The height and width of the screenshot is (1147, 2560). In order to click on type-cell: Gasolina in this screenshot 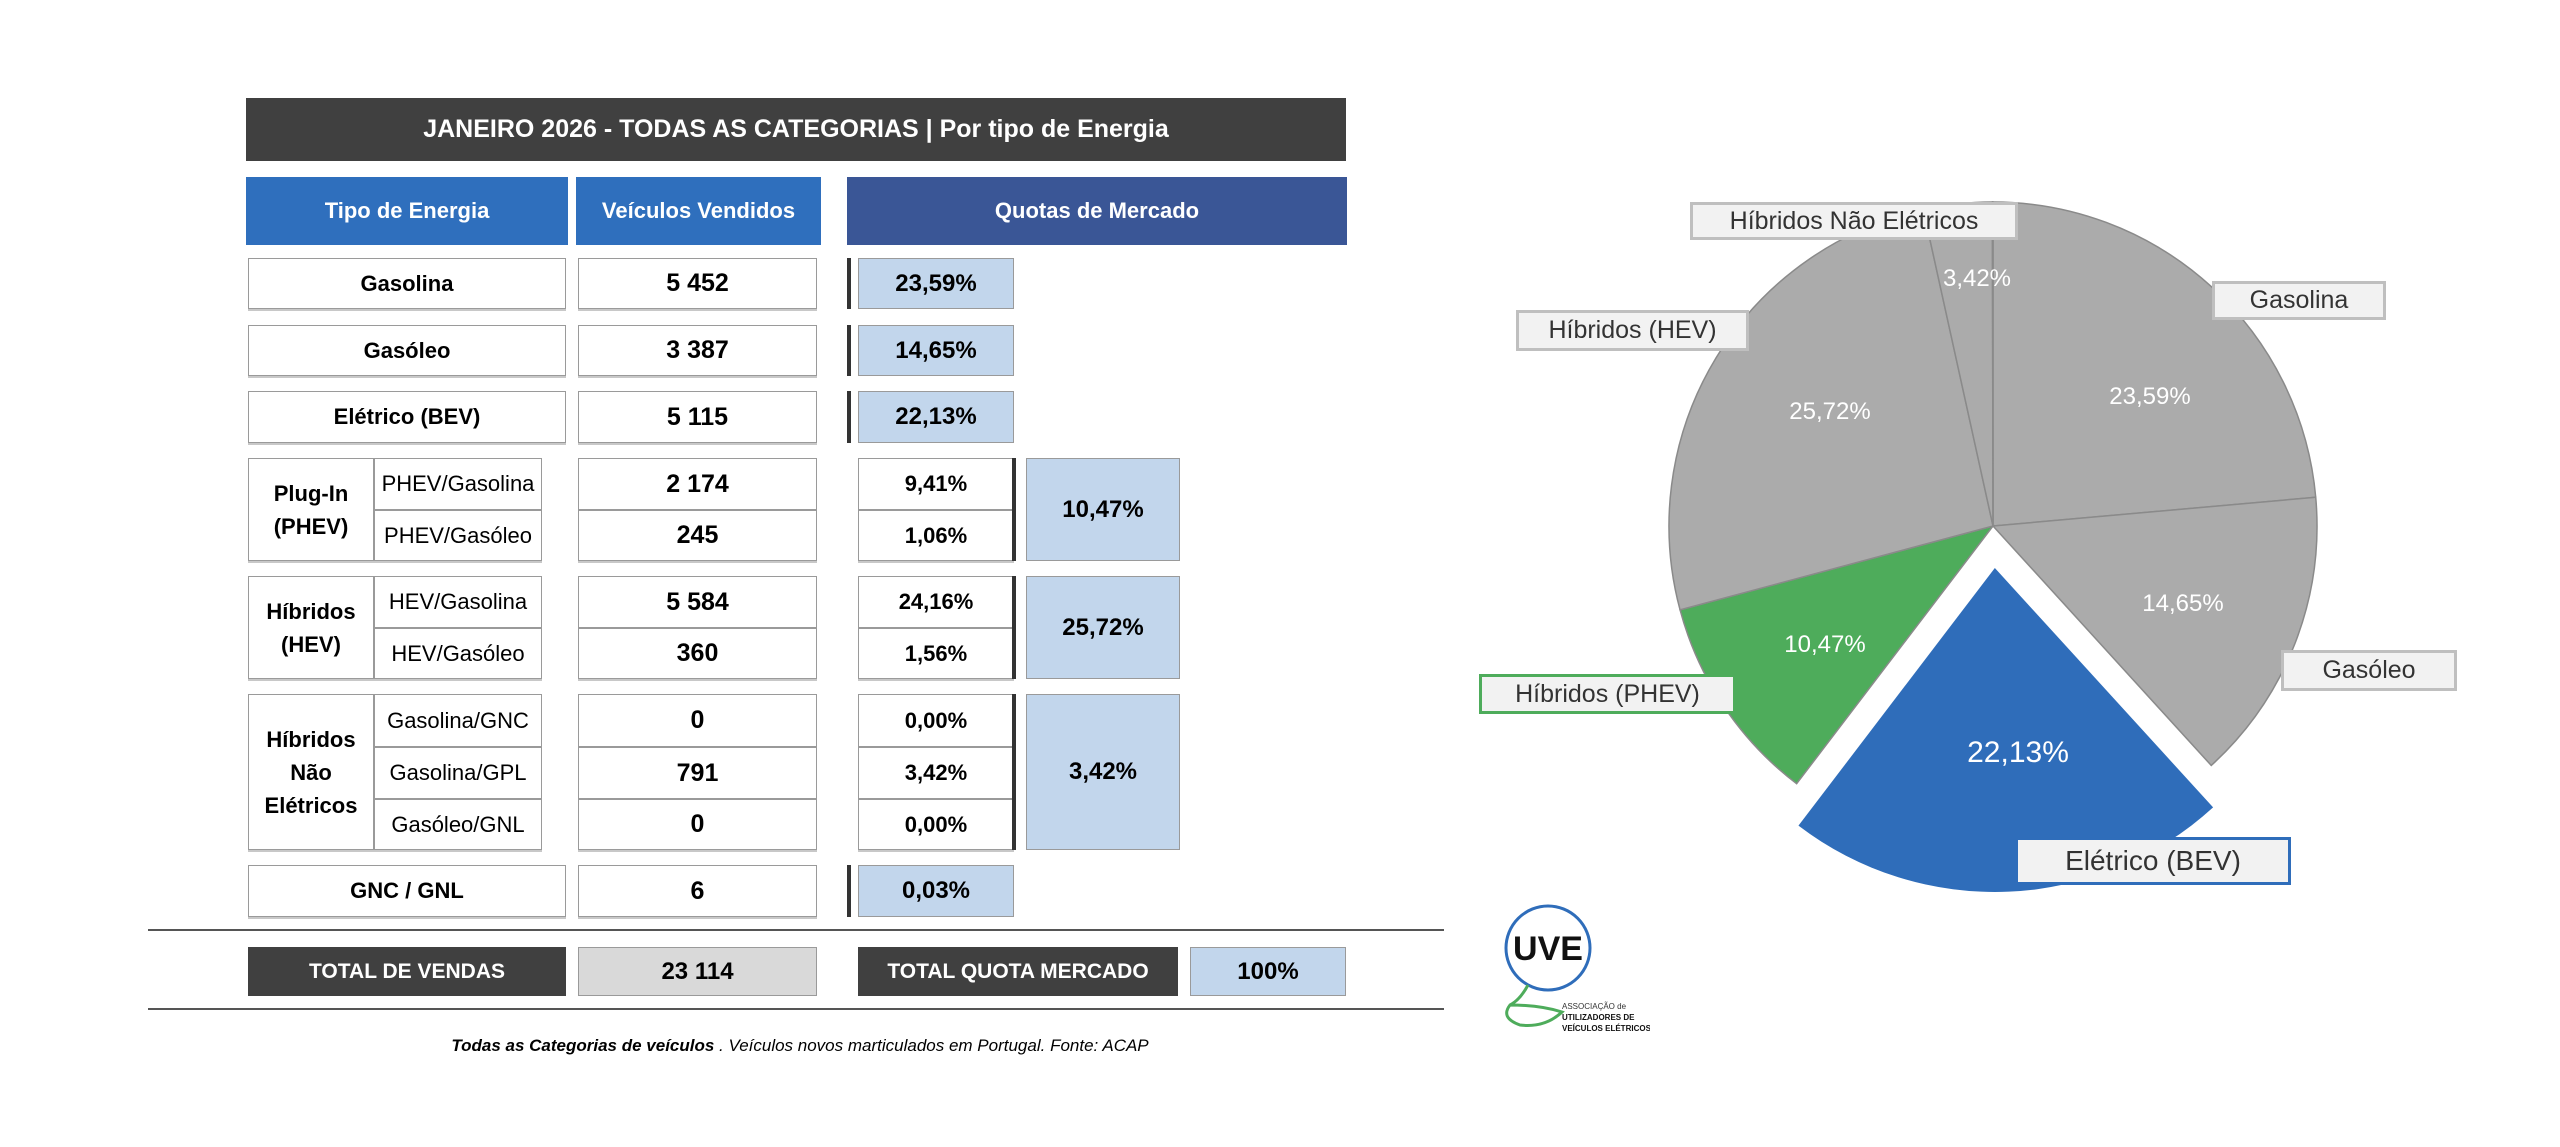, I will do `click(407, 283)`.